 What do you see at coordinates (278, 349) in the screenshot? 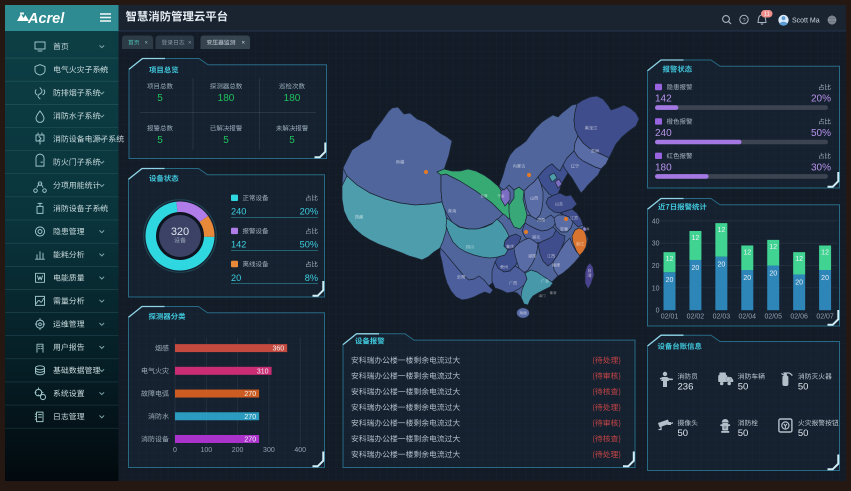
I see `svg-text: 360` at bounding box center [278, 349].